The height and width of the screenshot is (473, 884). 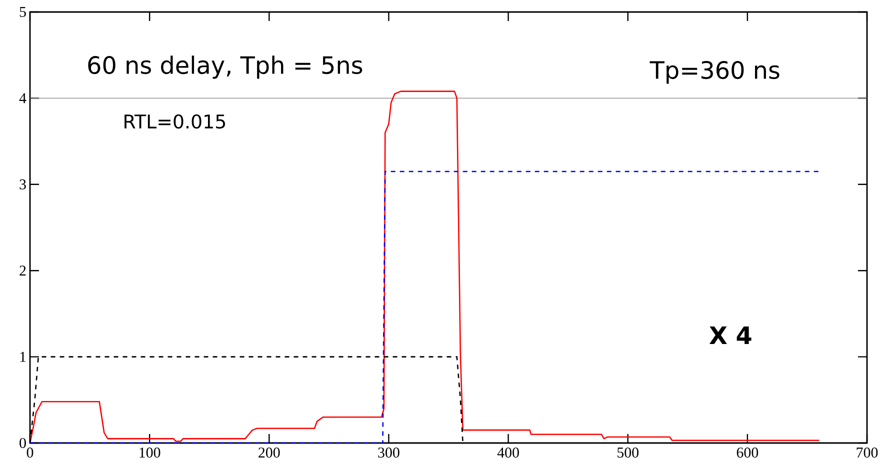 What do you see at coordinates (30, 453) in the screenshot?
I see `x-tick-label: 0` at bounding box center [30, 453].